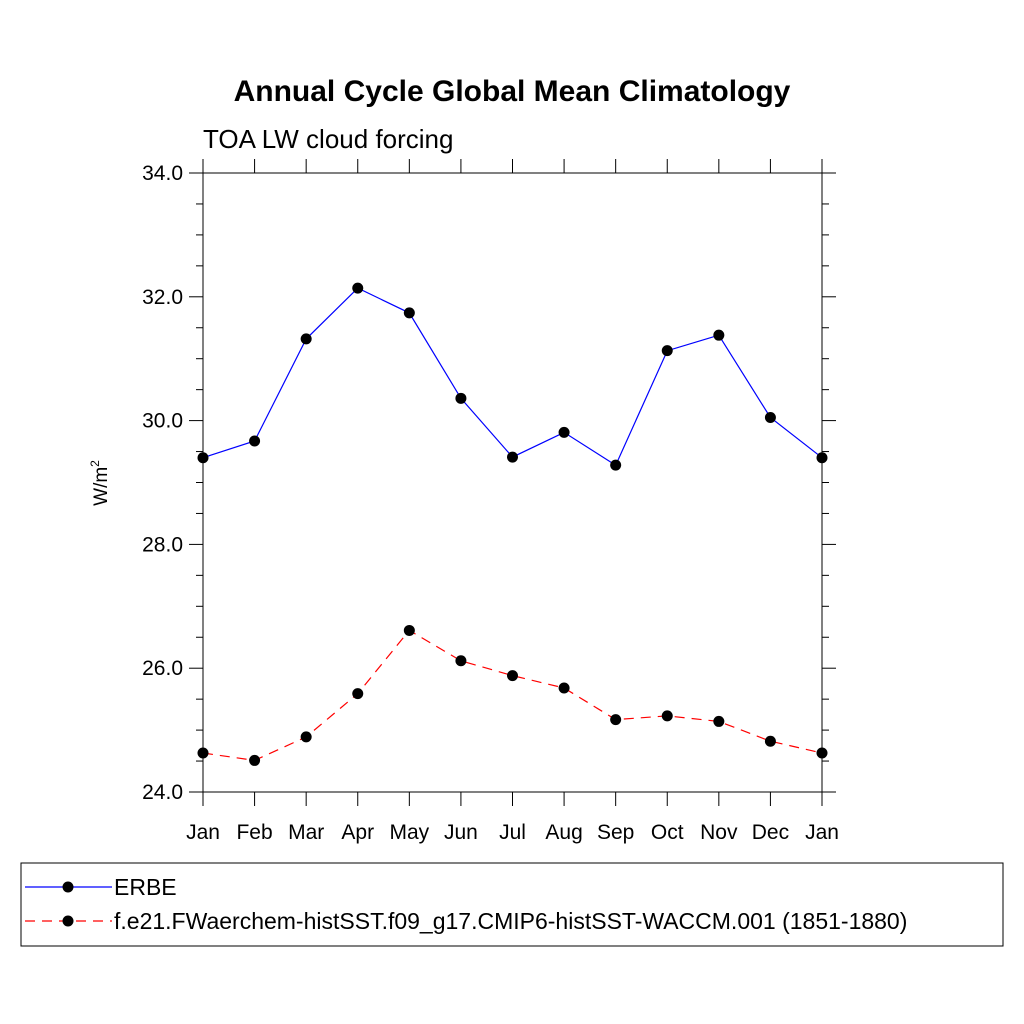 Image resolution: width=1024 pixels, height=1024 pixels. Describe the element at coordinates (162, 544) in the screenshot. I see `y-tick-label: 28.0` at that location.